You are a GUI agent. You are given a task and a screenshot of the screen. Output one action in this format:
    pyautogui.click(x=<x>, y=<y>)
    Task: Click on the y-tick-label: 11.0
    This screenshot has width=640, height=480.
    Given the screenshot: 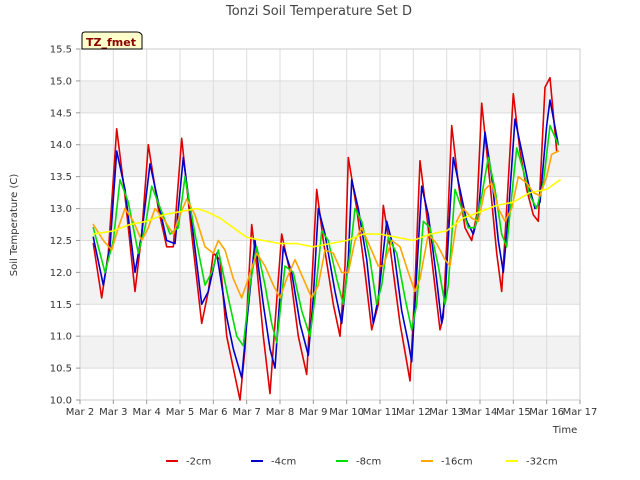 What is the action you would take?
    pyautogui.click(x=61, y=337)
    